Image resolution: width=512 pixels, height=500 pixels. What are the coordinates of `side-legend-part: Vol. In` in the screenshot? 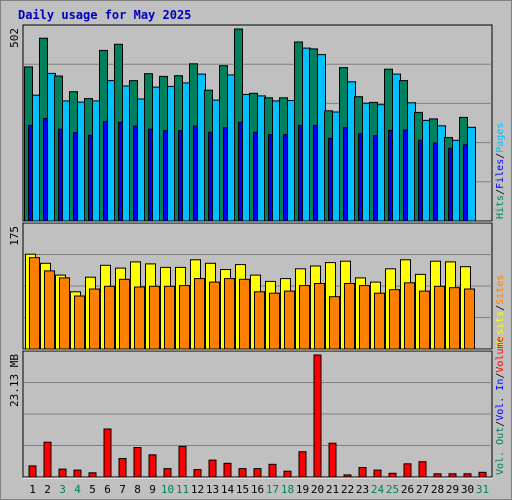 It's located at (500, 400).